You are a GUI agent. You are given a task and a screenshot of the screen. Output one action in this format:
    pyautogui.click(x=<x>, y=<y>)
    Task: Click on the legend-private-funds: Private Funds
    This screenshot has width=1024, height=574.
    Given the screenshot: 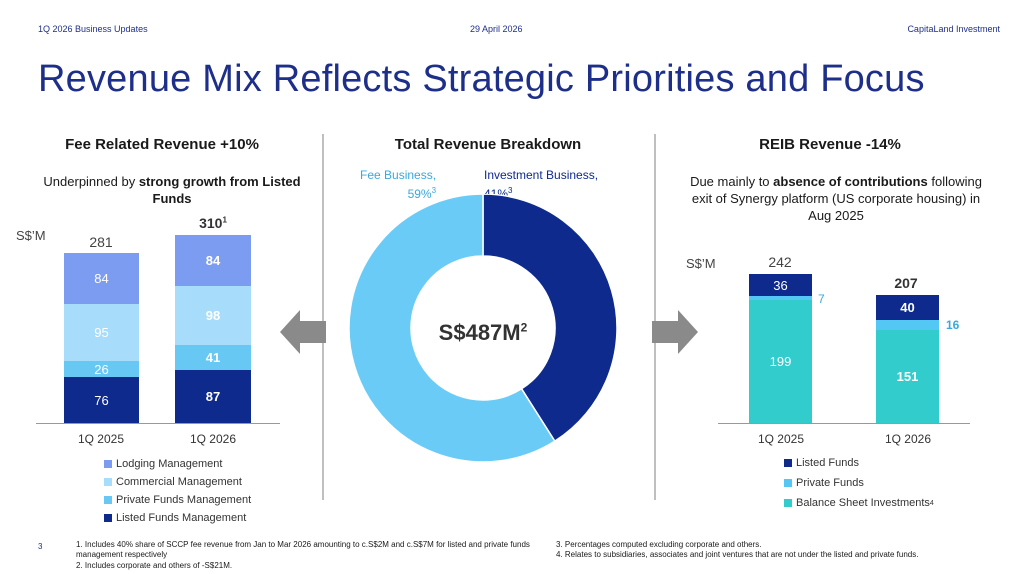 What is the action you would take?
    pyautogui.click(x=824, y=483)
    